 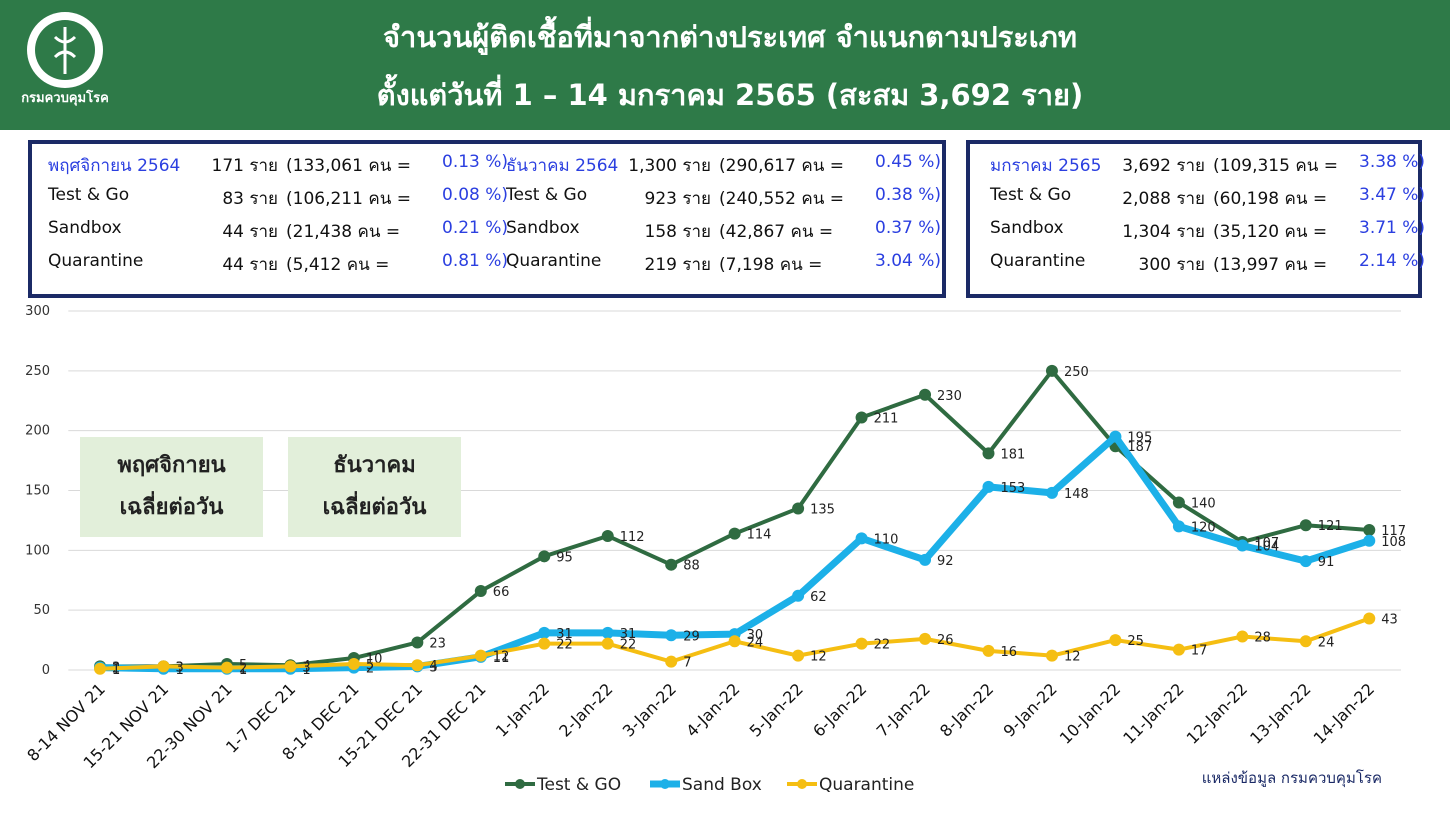 What do you see at coordinates (687, 663) in the screenshot?
I see `data-label: 7` at bounding box center [687, 663].